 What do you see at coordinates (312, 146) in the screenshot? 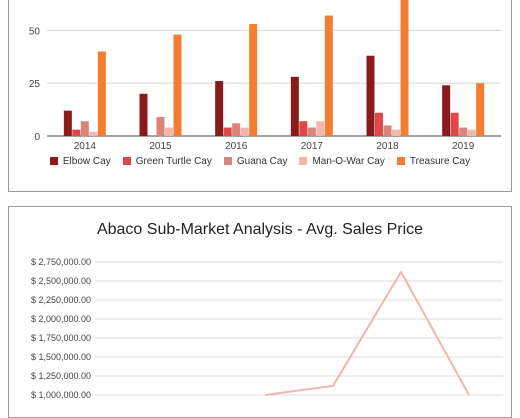
I see `x-tick-label: 2017` at bounding box center [312, 146].